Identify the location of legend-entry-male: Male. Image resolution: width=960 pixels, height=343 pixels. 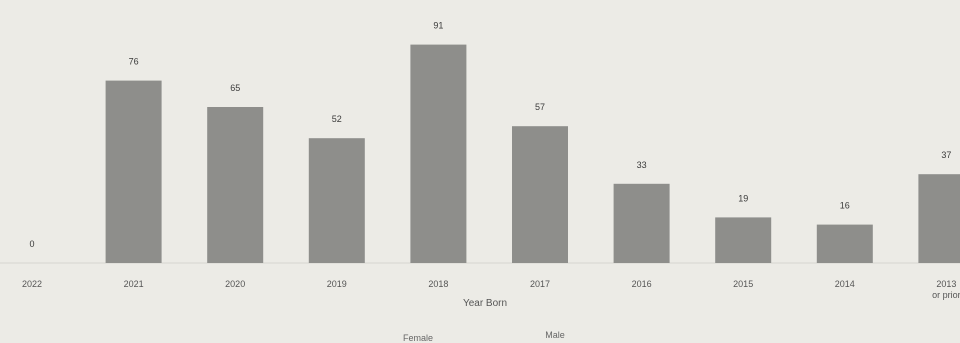
(555, 335).